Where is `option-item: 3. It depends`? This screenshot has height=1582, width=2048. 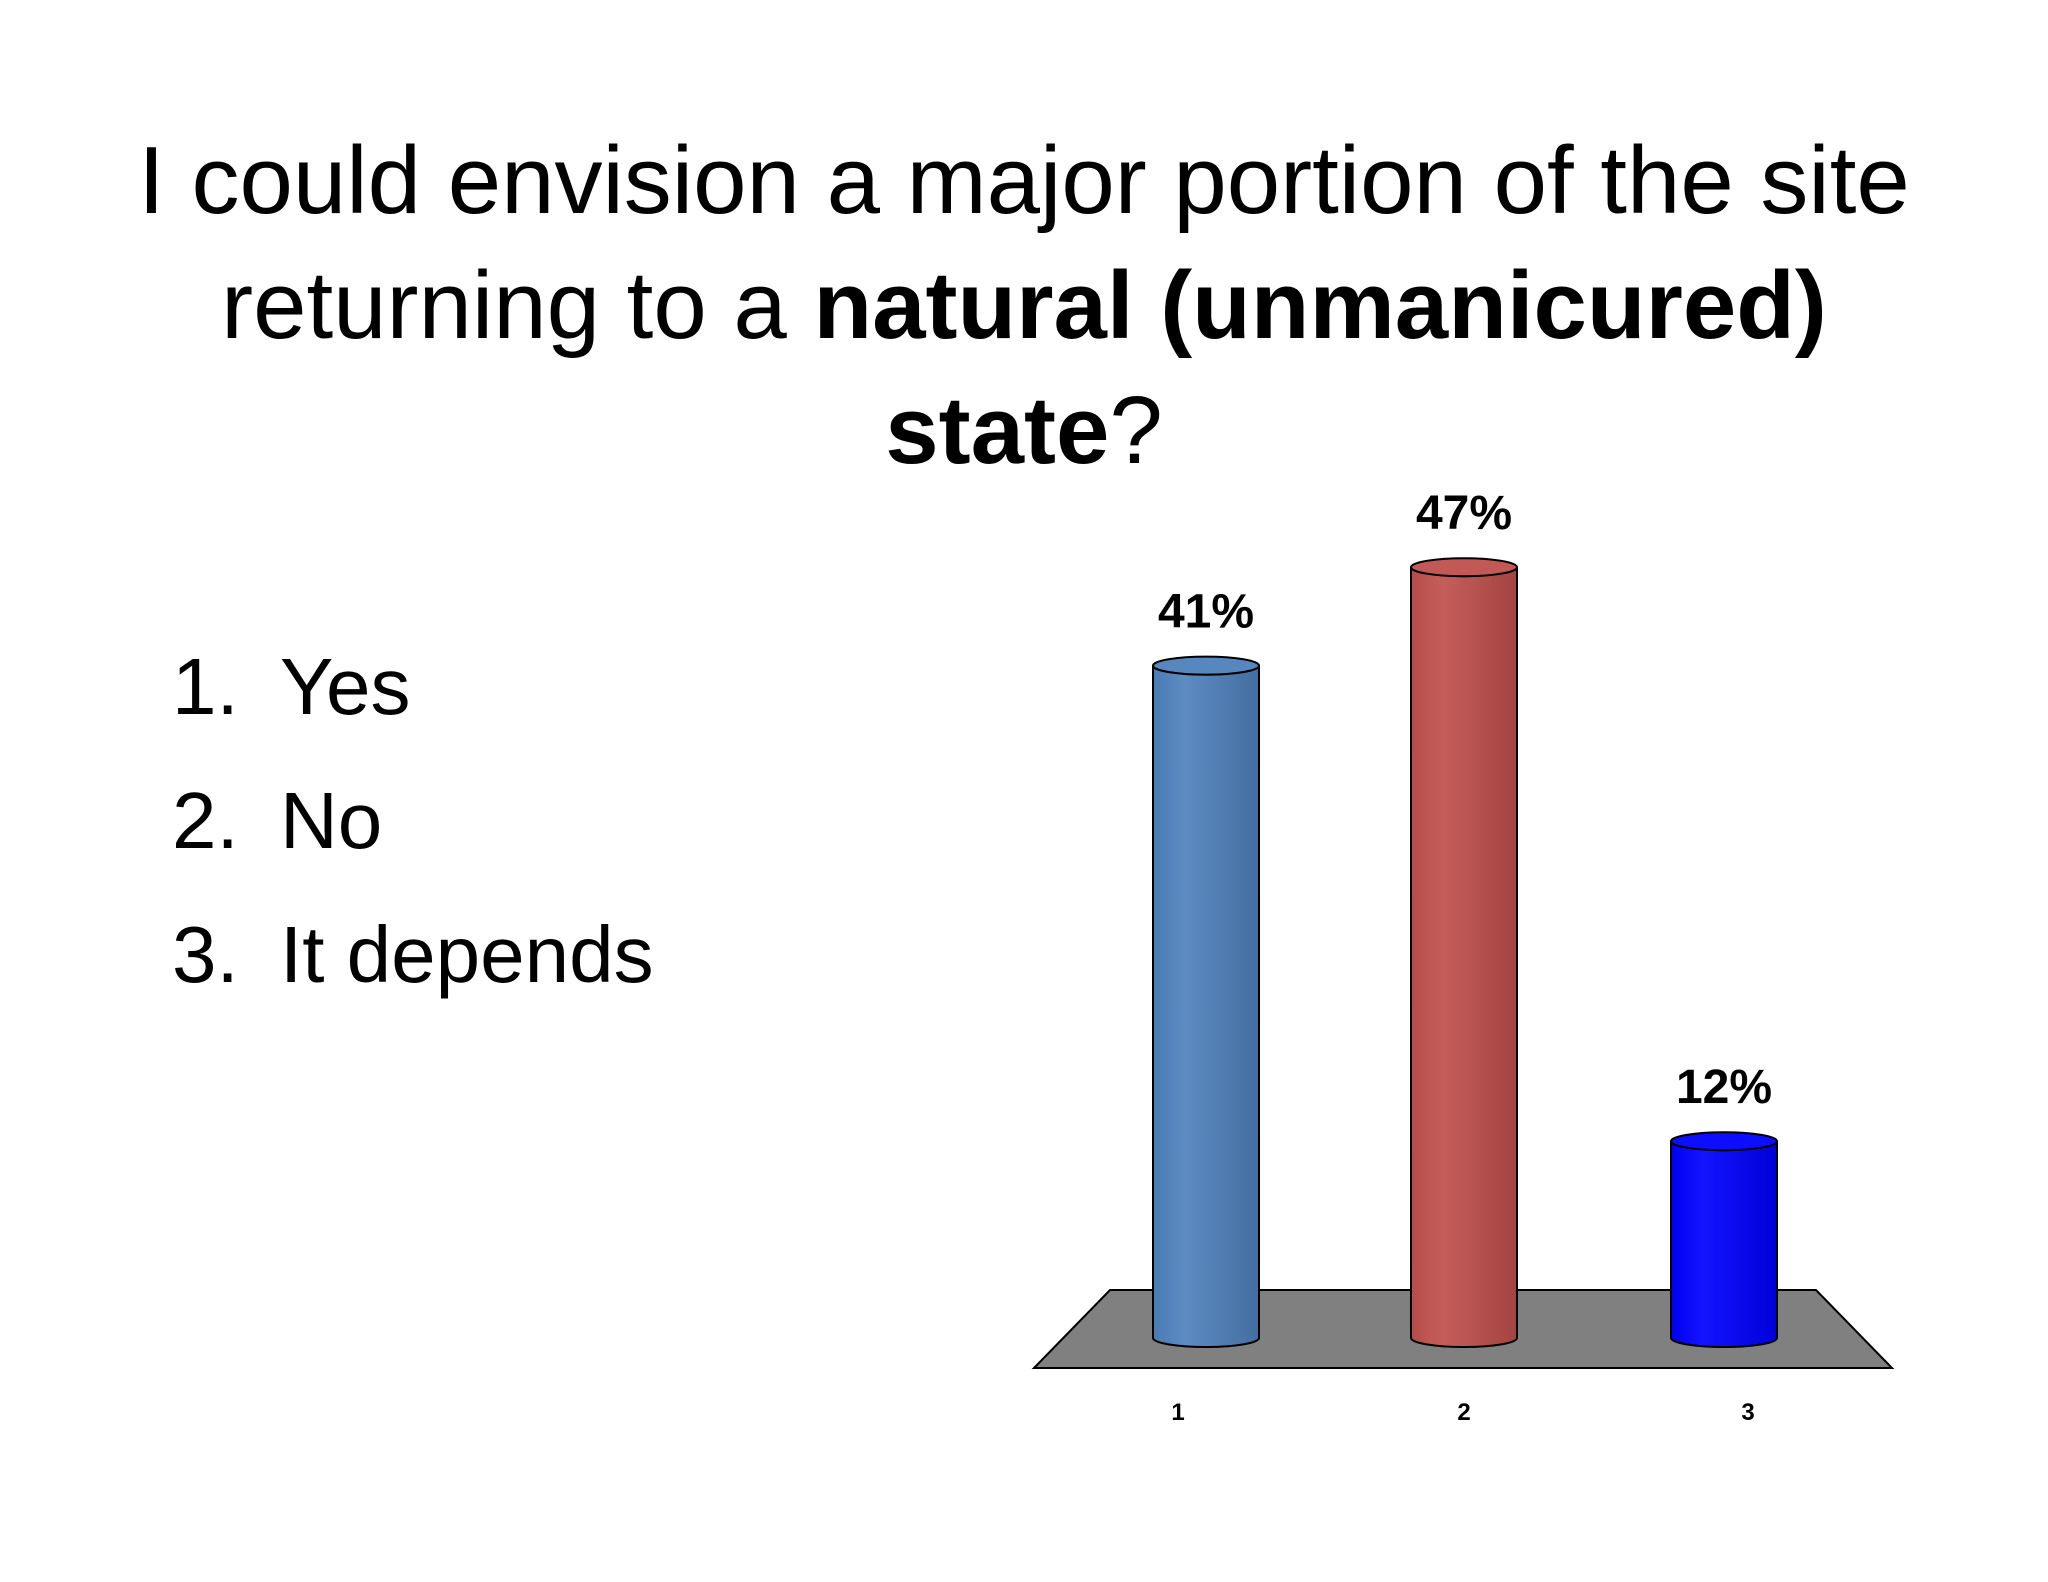 option-item: 3. It depends is located at coordinates (413, 955).